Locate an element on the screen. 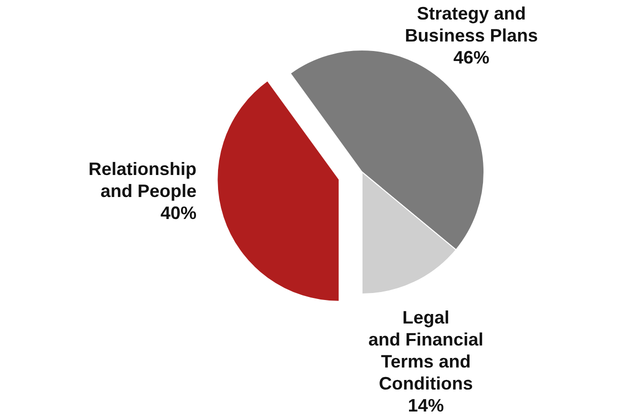  slice-label: Relationship and People is located at coordinates (142, 180).